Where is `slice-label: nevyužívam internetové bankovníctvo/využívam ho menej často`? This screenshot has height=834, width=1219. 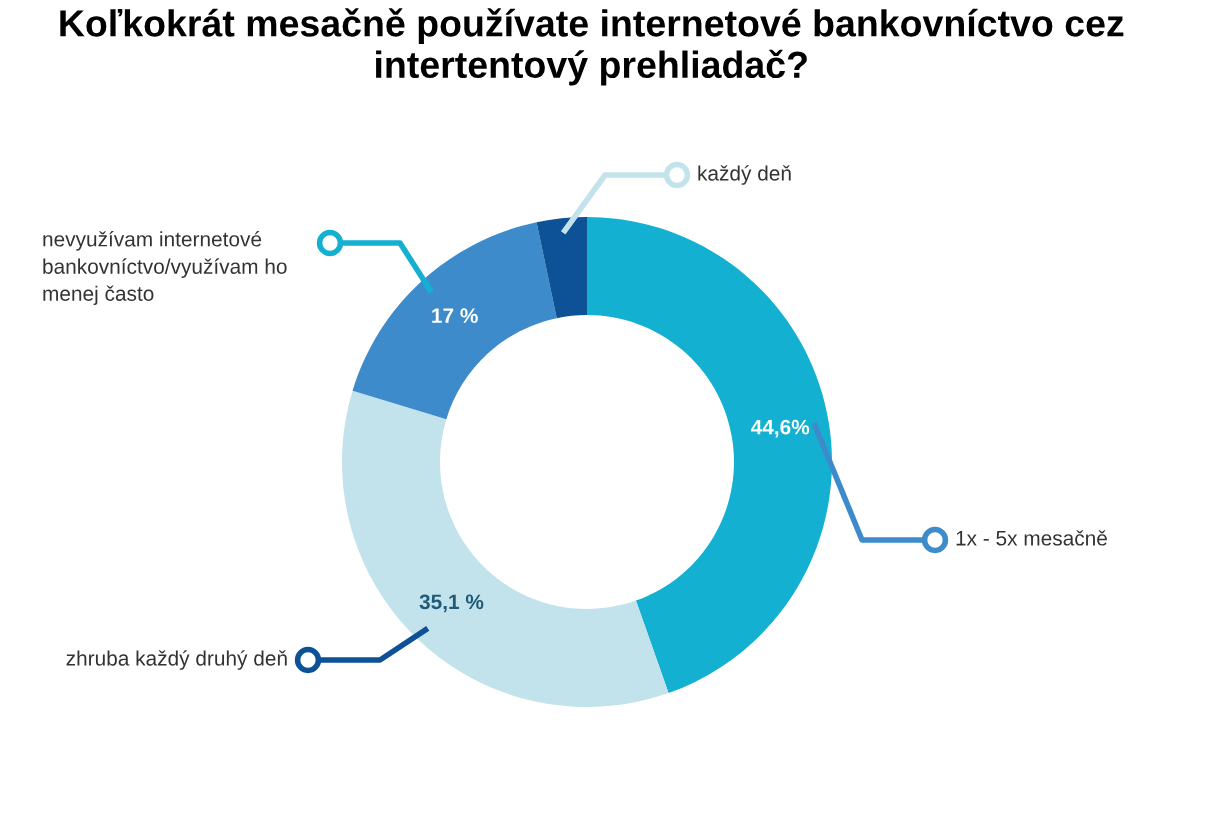 slice-label: nevyužívam internetové bankovníctvo/využívam ho menej často is located at coordinates (165, 268).